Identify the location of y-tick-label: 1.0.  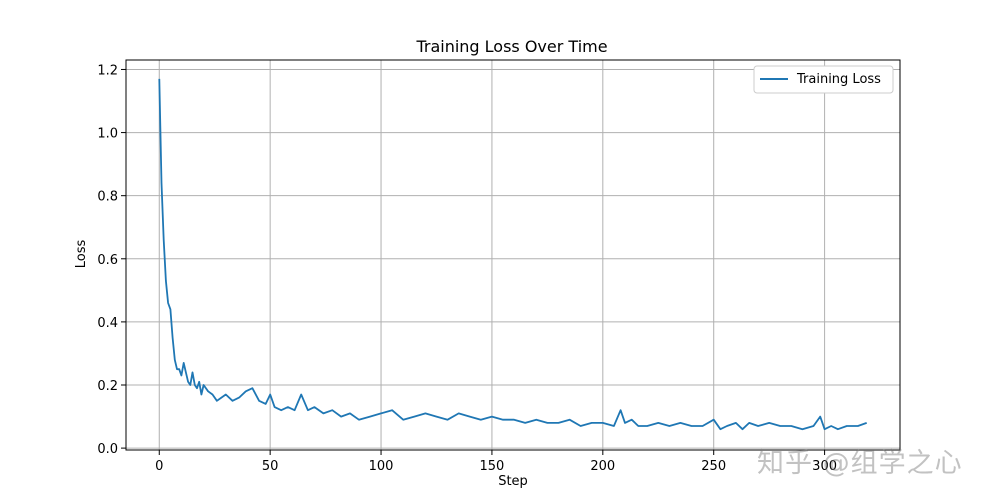
(107, 134).